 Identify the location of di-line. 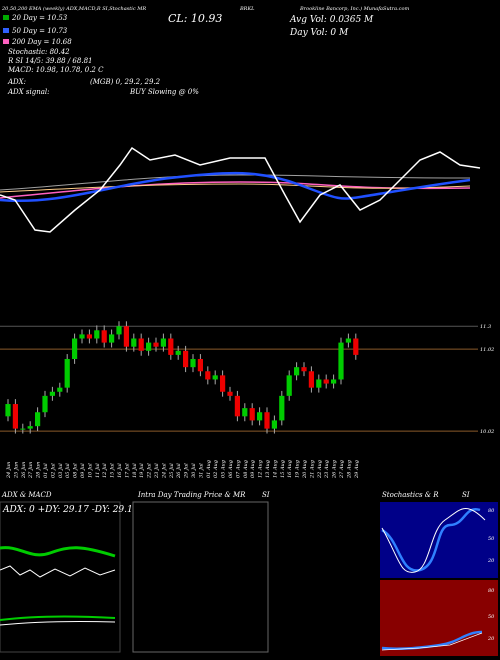
(58, 571).